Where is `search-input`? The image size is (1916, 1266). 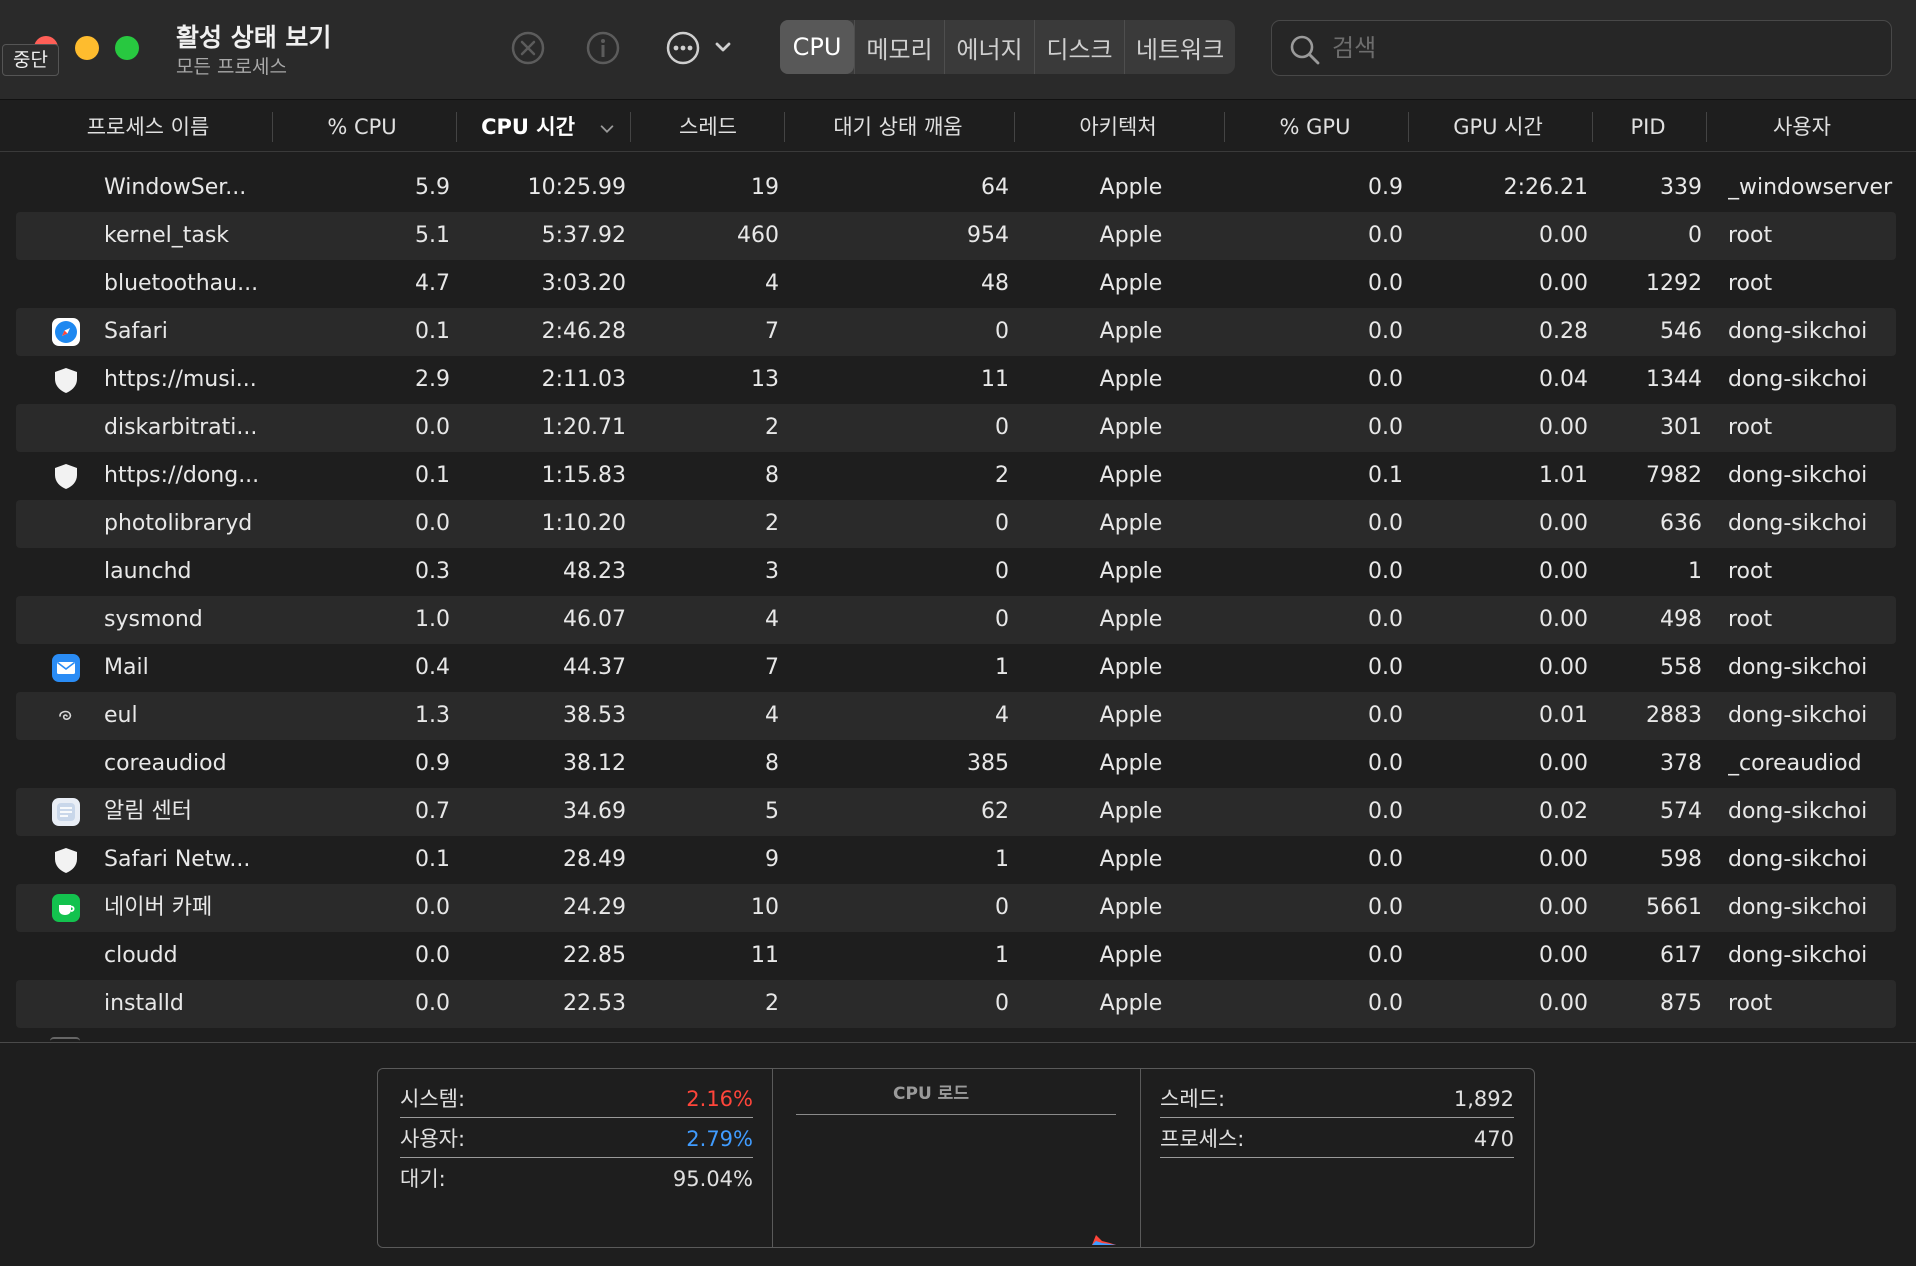
search-input is located at coordinates (1602, 48).